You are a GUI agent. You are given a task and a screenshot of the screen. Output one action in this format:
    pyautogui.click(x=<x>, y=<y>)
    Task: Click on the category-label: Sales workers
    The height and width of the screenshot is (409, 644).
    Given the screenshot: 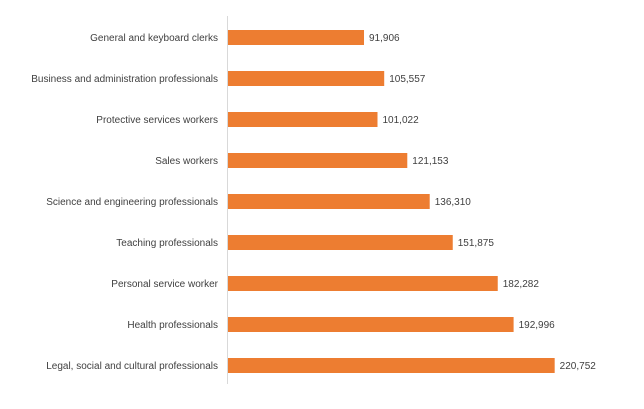 What is the action you would take?
    pyautogui.click(x=186, y=161)
    